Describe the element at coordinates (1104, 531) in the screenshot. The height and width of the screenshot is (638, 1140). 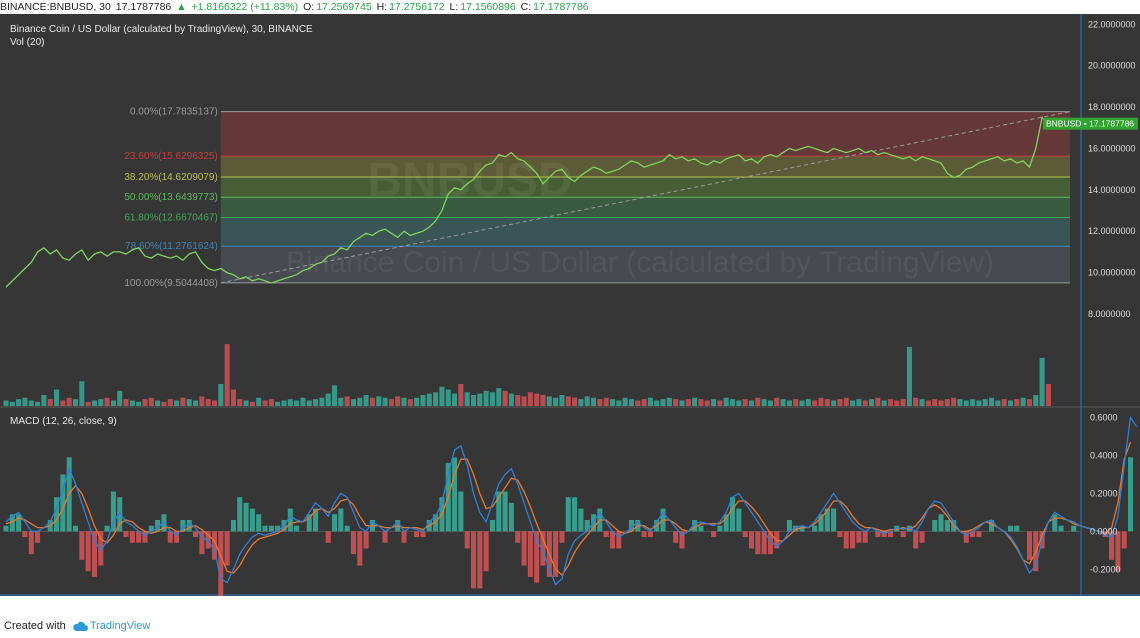
I see `macd-axis-tick: 0.0000` at that location.